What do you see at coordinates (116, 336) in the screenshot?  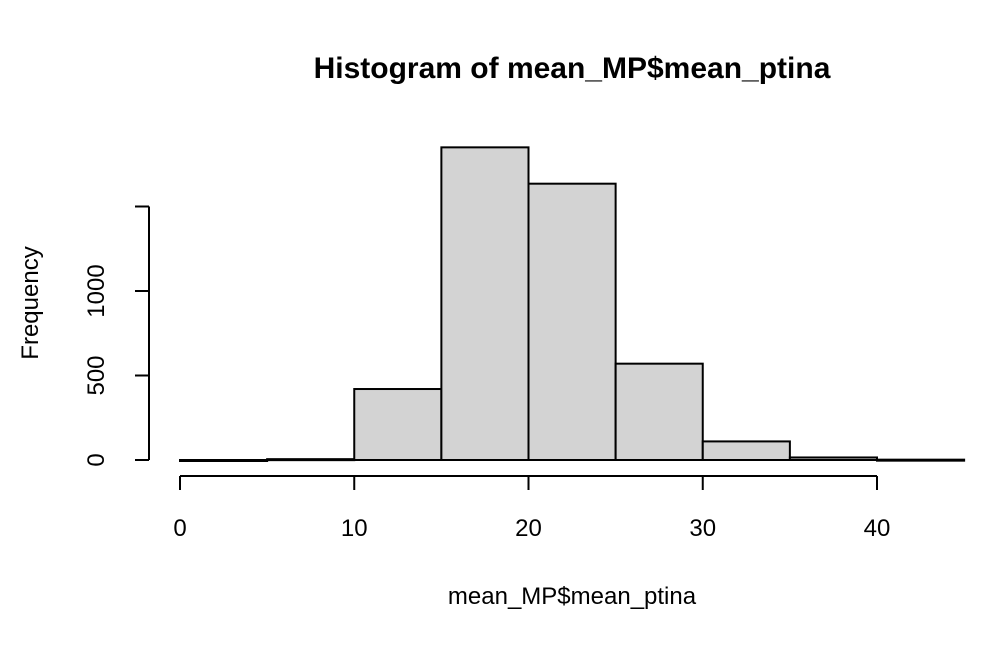 I see `y-ticks-group: 0 500 1000` at bounding box center [116, 336].